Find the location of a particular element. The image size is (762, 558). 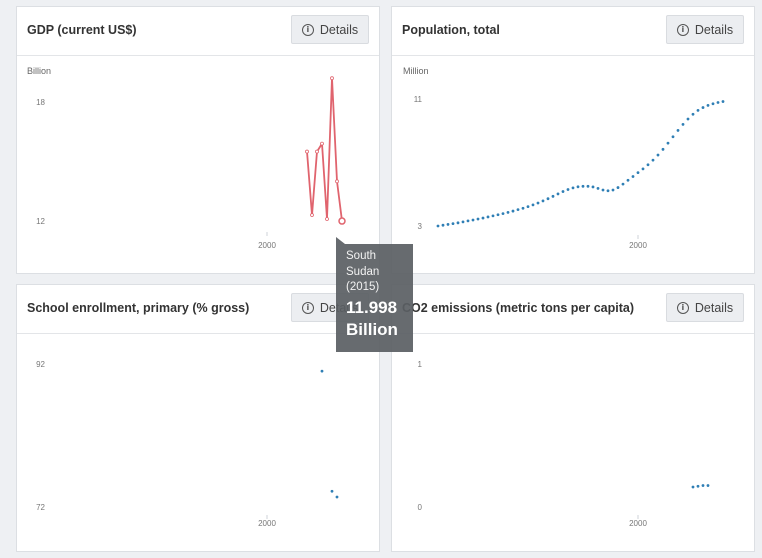

y-tick-label: 18 is located at coordinates (40, 102).